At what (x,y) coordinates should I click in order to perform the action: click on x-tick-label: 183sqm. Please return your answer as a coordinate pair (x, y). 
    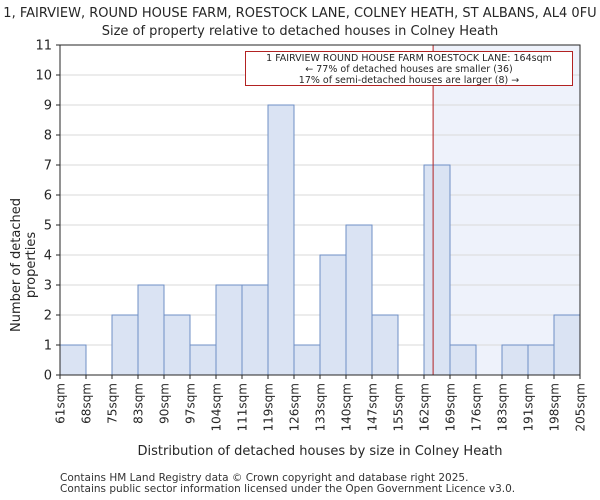
    Looking at the image, I should click on (503, 407).